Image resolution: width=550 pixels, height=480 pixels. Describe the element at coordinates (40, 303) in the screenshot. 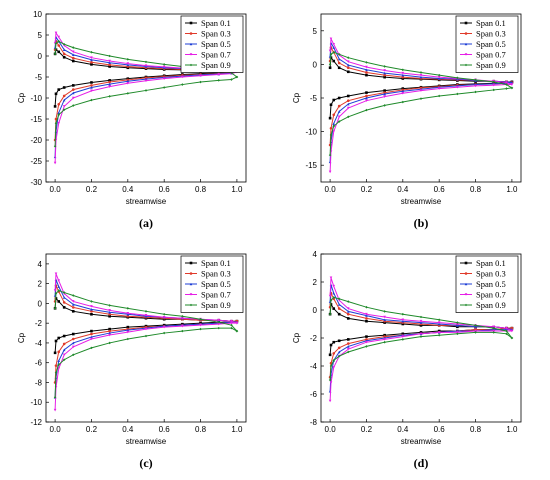

I see `y-tick-label: 0` at that location.